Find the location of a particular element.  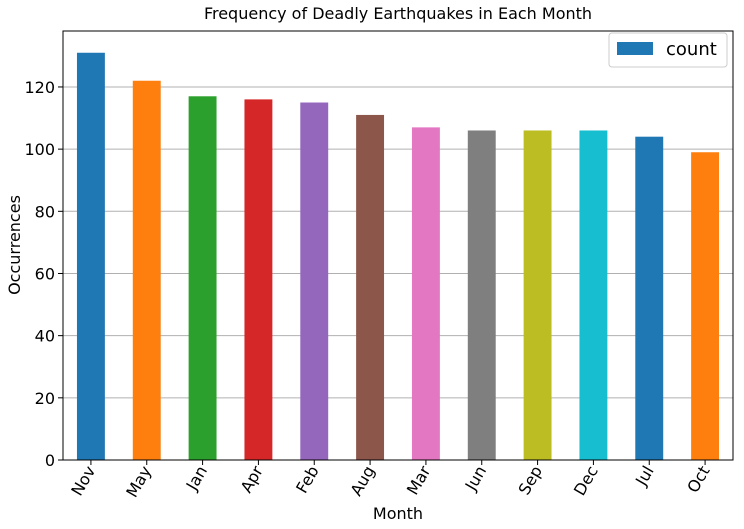

x-axis-ticks: Nov May Jan Apr Feb Aug Mar Jun Sep Dec Jul Oct is located at coordinates (390, 480).